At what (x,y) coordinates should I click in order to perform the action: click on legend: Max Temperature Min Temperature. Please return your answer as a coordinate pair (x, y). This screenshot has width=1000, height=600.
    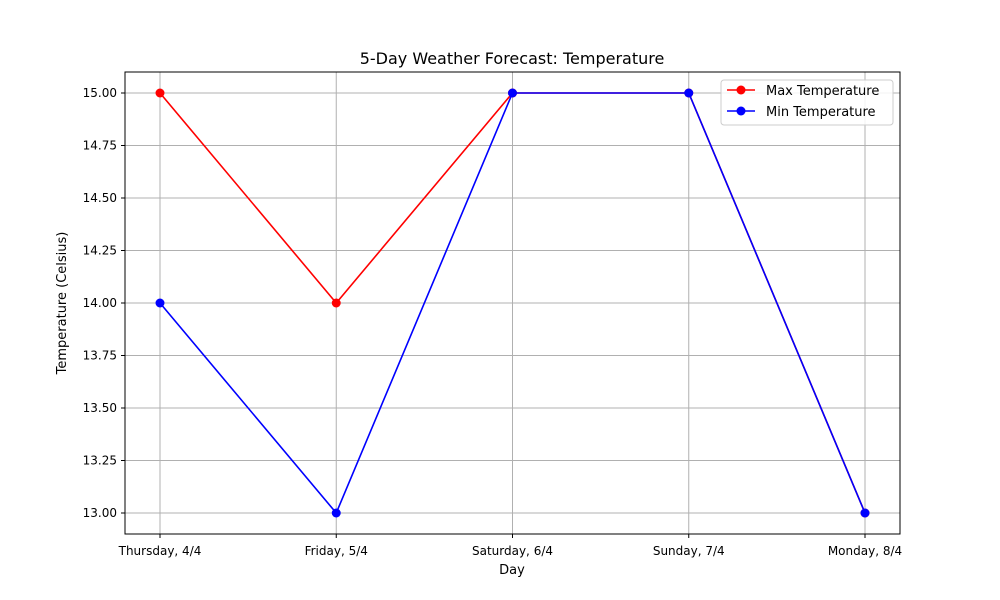
    Looking at the image, I should click on (807, 102).